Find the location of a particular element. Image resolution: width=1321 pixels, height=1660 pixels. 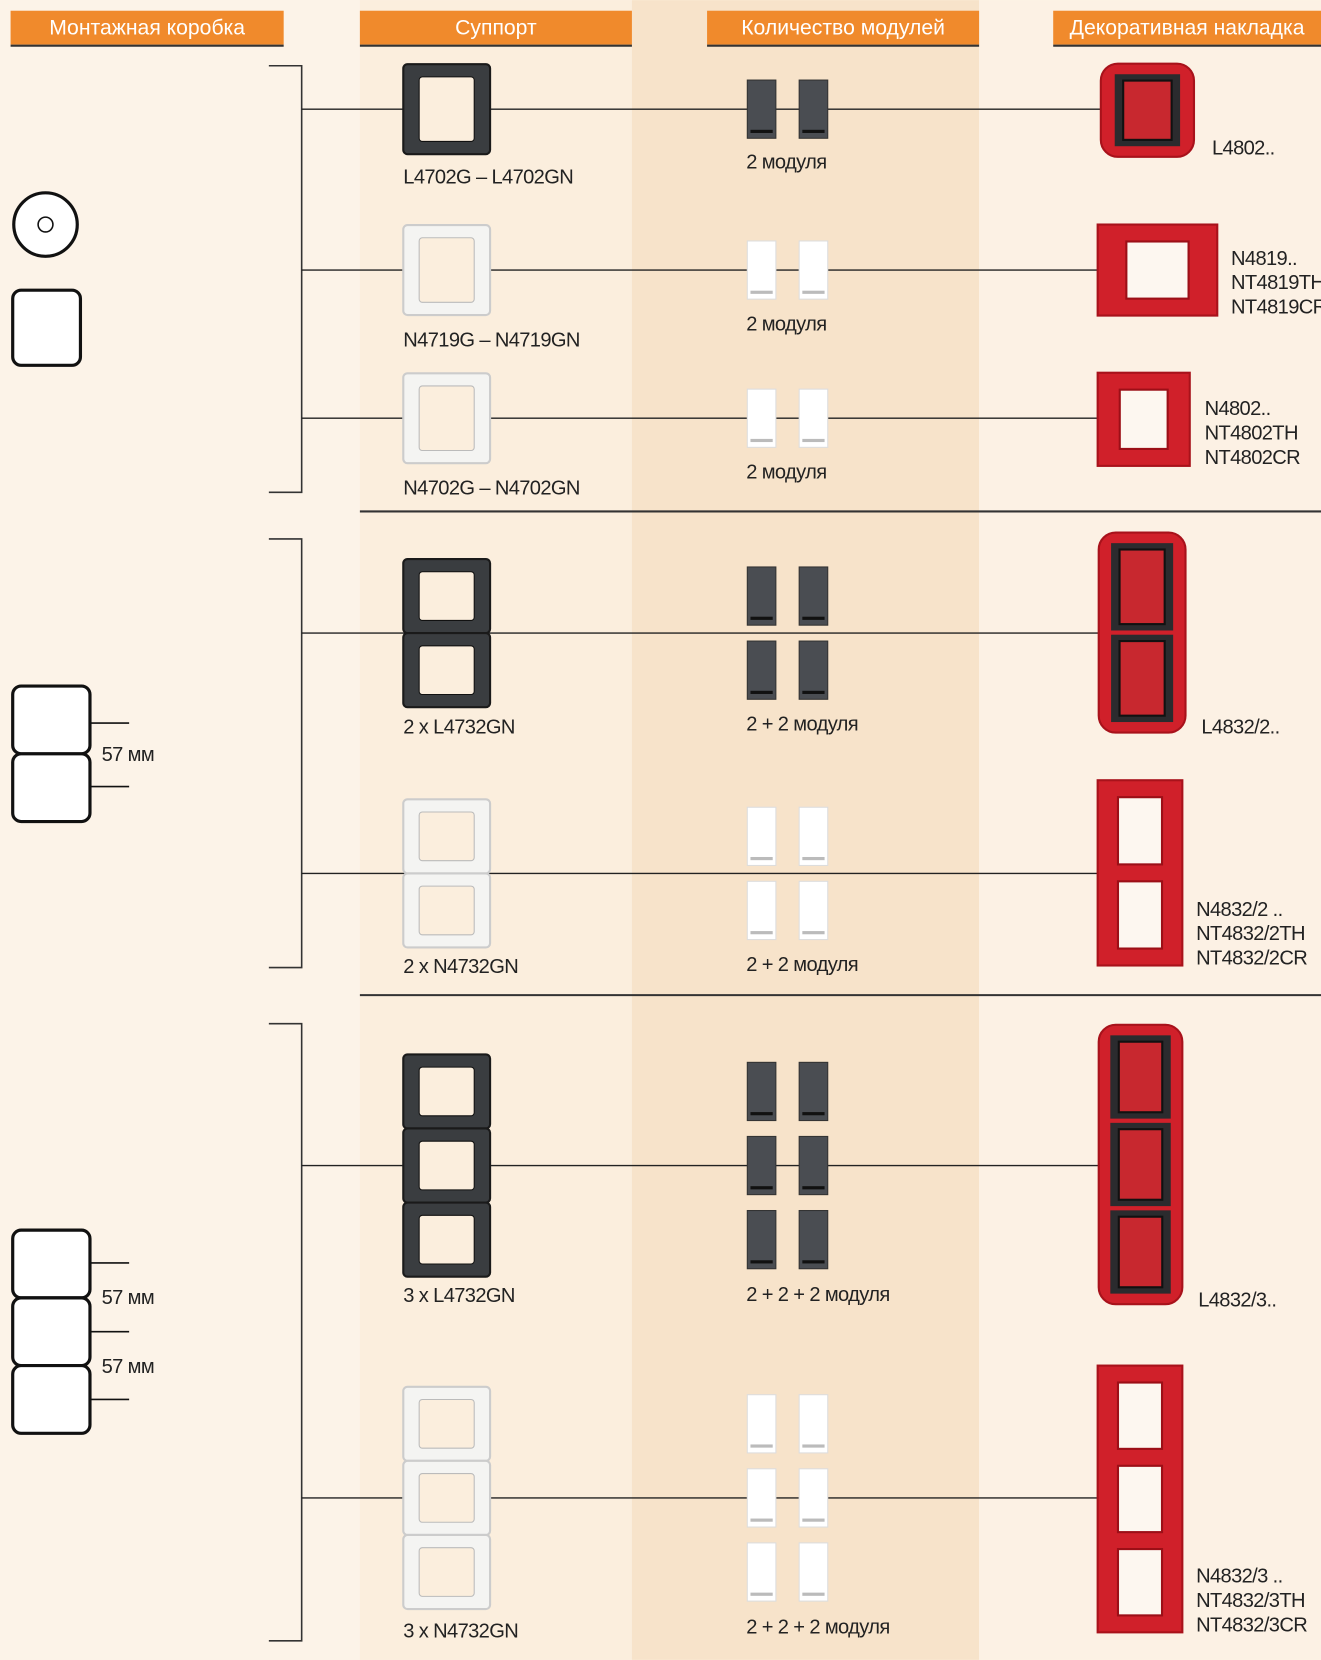

modules-label: 2 + 2 модуля is located at coordinates (802, 965).